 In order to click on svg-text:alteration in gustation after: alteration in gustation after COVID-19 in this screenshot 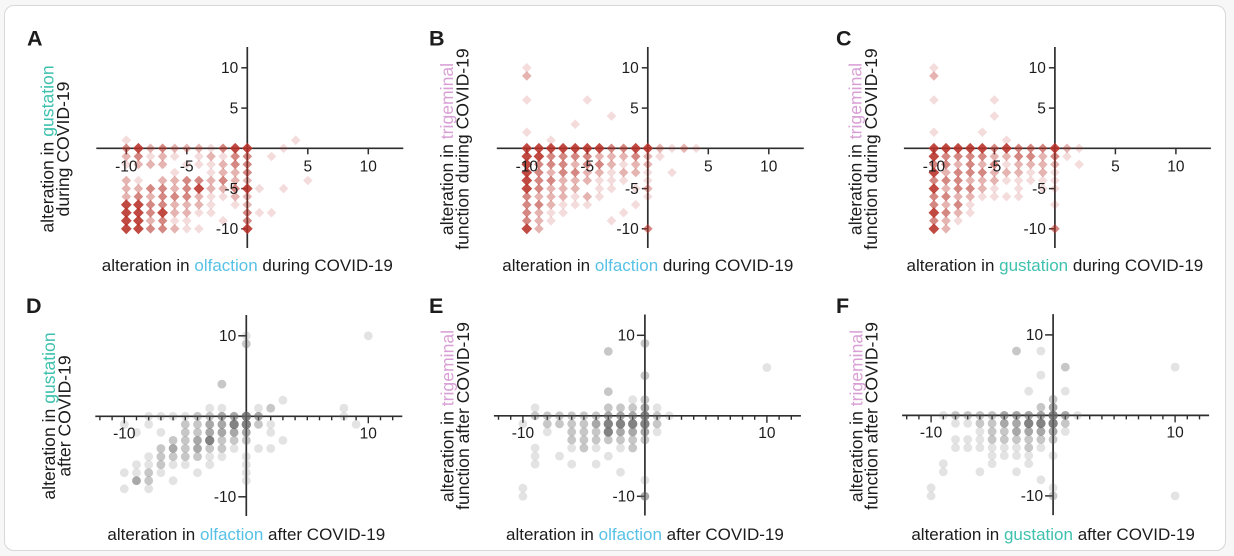, I will do `click(1053, 534)`.